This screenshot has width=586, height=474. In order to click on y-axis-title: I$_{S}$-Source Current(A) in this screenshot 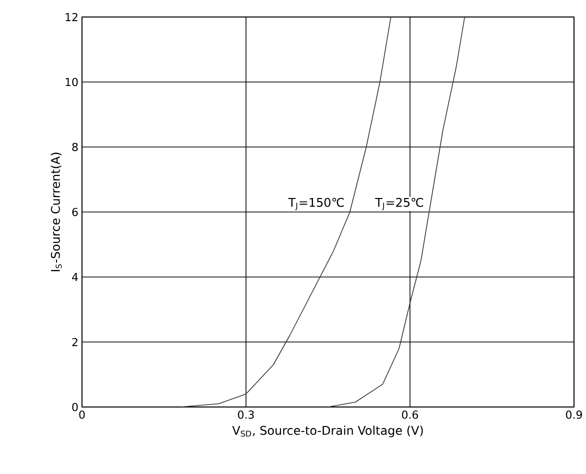, I will do `click(56, 212)`.